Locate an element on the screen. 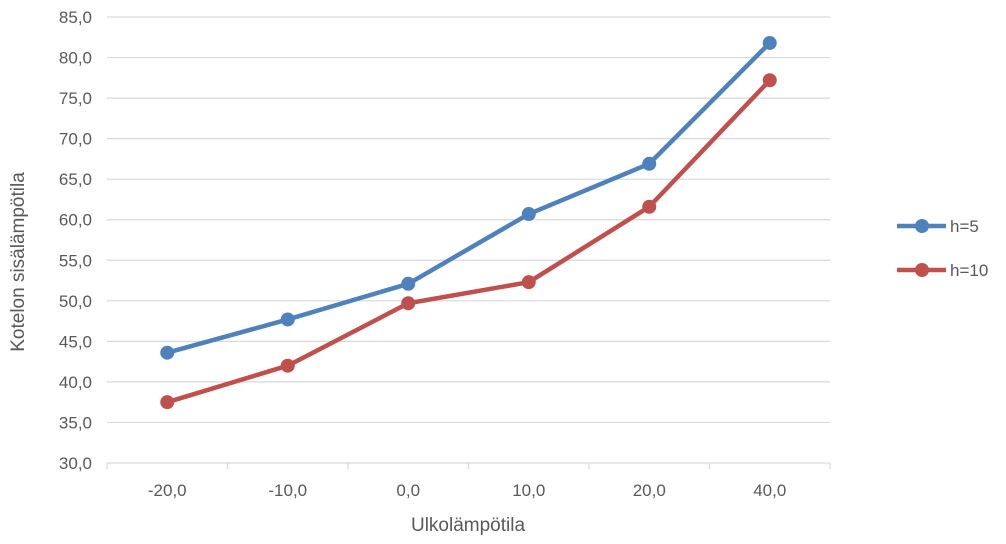  legend-label: h=10 is located at coordinates (969, 270).